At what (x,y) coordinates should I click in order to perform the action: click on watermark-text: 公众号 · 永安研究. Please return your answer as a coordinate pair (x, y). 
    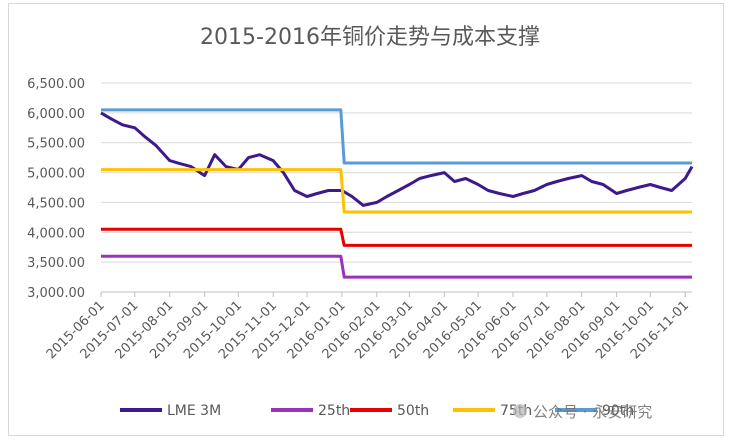
    Looking at the image, I should click on (592, 412).